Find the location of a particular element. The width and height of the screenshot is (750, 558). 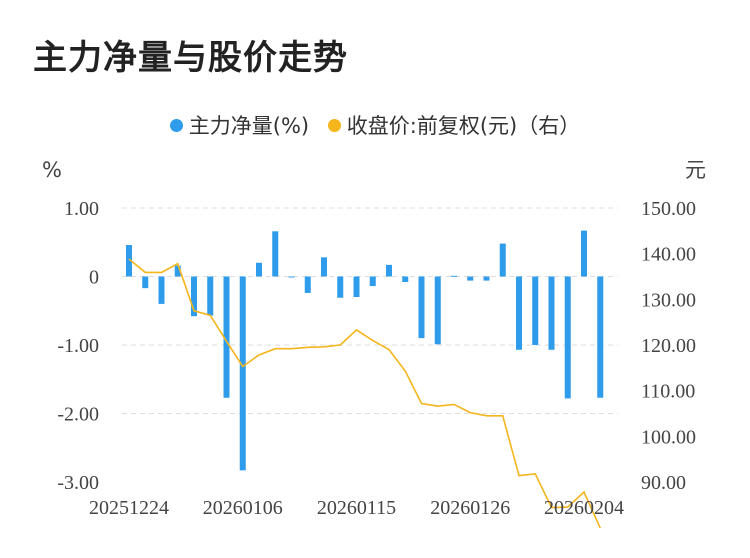

legend-label-net: 主力净量(%) is located at coordinates (249, 126).